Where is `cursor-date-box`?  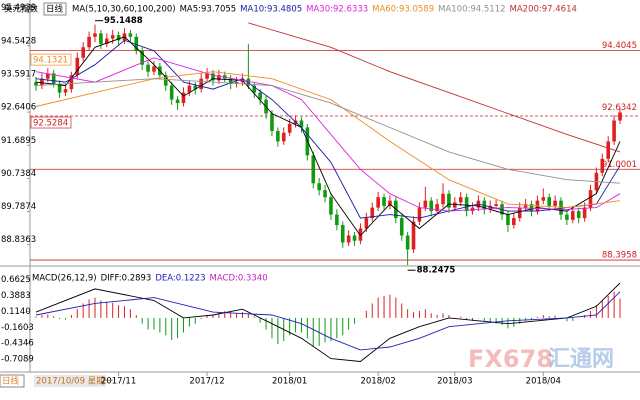 cursor-date-box is located at coordinates (70, 381).